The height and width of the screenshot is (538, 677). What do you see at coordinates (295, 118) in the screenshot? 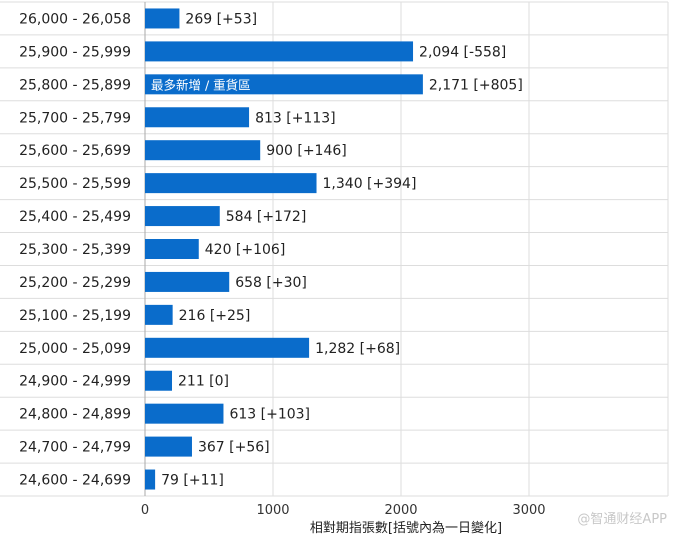
I see `value-label: 813 [+113]` at bounding box center [295, 118].